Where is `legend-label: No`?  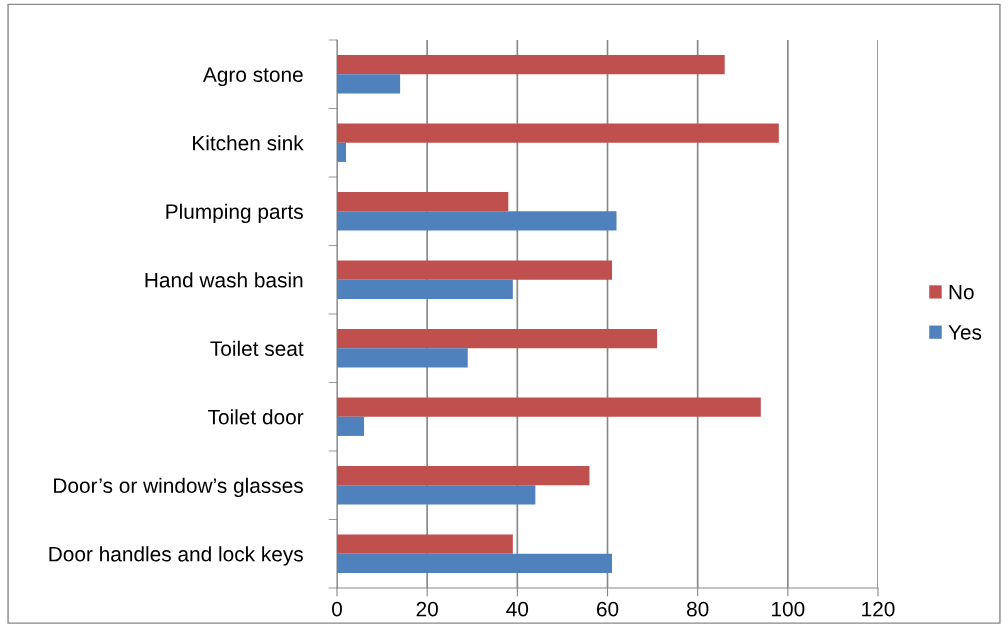
legend-label: No is located at coordinates (961, 292).